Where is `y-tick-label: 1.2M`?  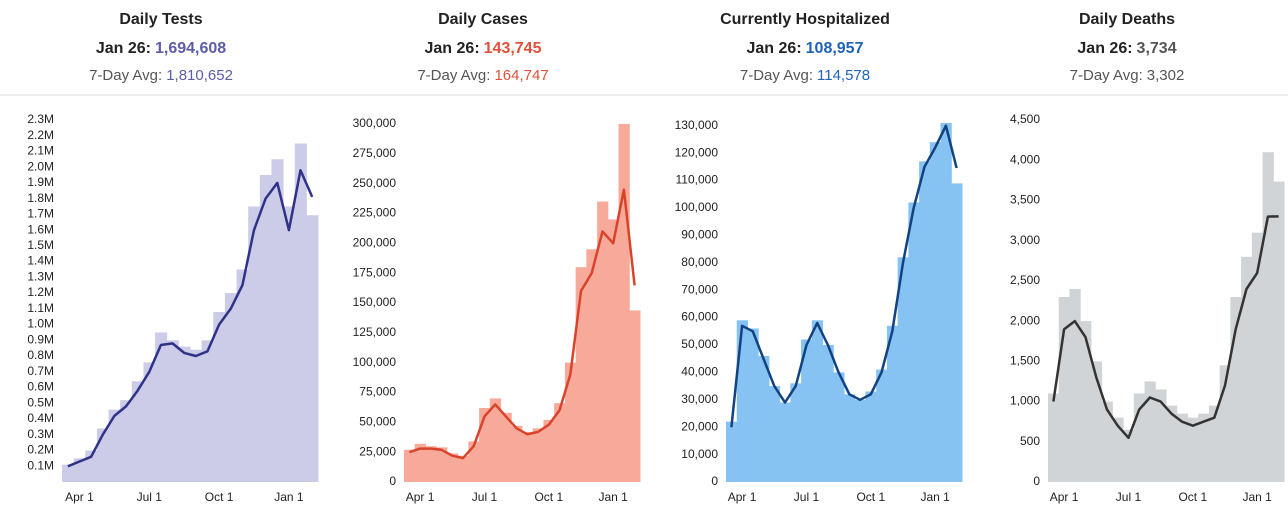
y-tick-label: 1.2M is located at coordinates (40, 292).